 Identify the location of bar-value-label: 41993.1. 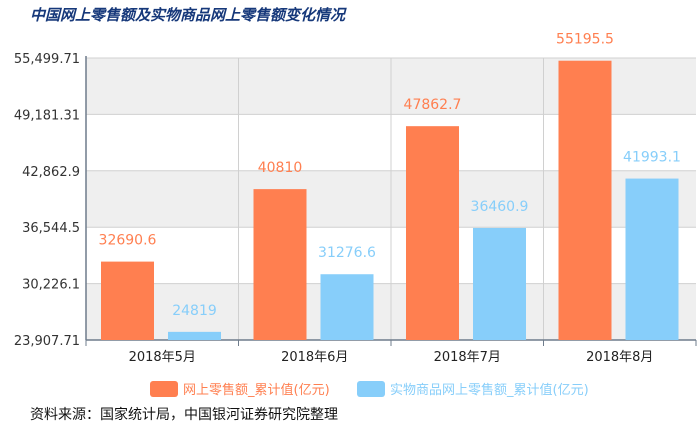
(652, 158).